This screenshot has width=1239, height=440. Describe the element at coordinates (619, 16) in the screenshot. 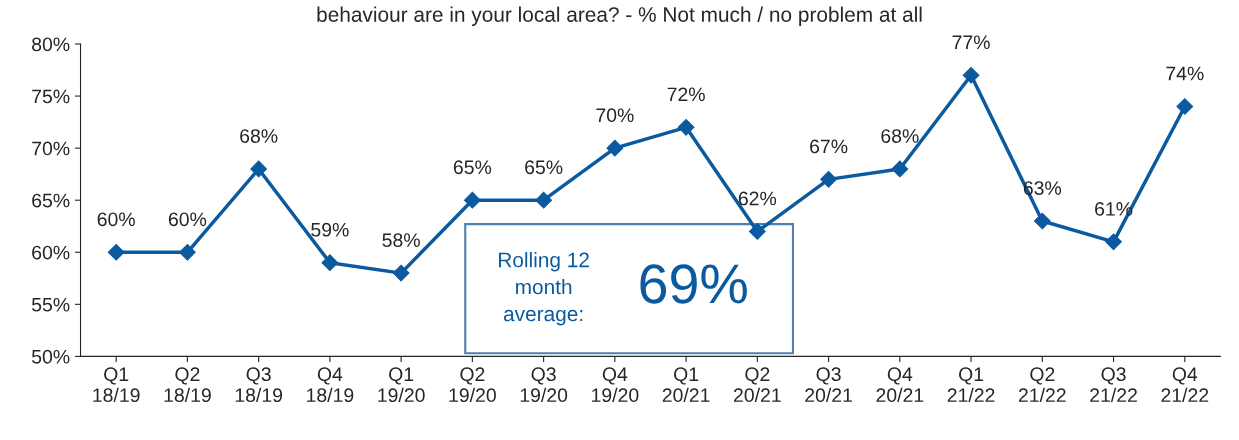

I see `chart-title: behaviour are in your local area? - % Not much / no problem at all` at that location.